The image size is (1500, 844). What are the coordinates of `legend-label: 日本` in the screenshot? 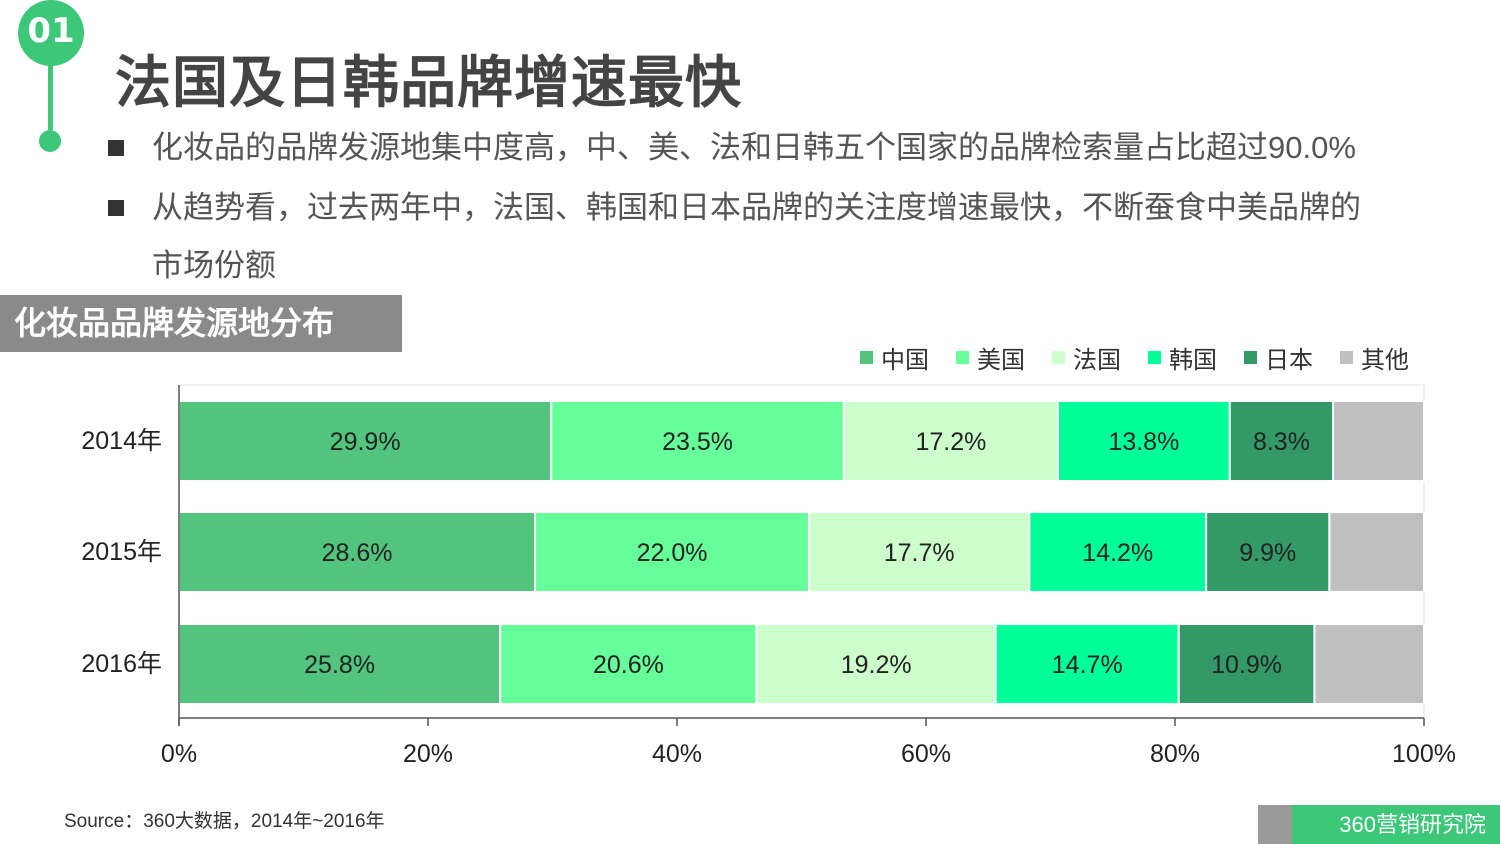 It's located at (1289, 360).